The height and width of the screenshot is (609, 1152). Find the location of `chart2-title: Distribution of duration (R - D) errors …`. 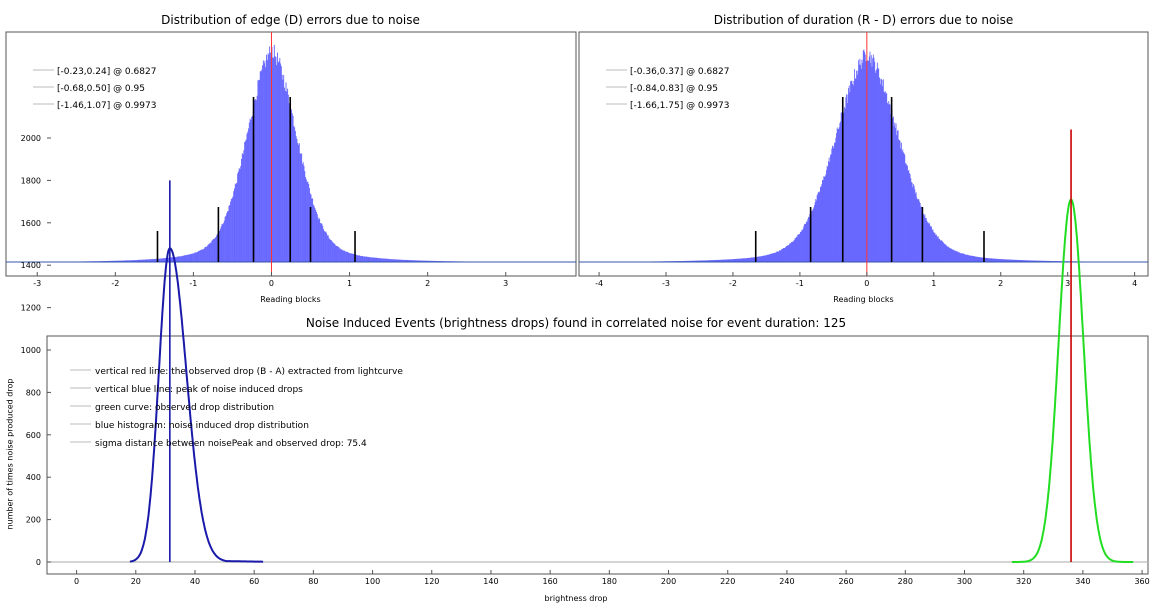

chart2-title: Distribution of duration (R - D) errors … is located at coordinates (863, 20).